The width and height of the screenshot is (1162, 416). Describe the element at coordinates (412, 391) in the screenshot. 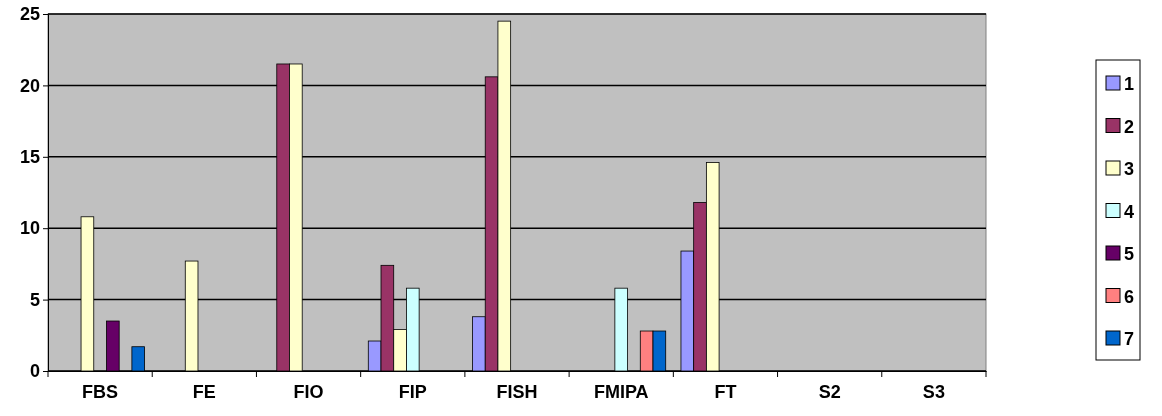

I see `x-tick-label: FIP` at that location.